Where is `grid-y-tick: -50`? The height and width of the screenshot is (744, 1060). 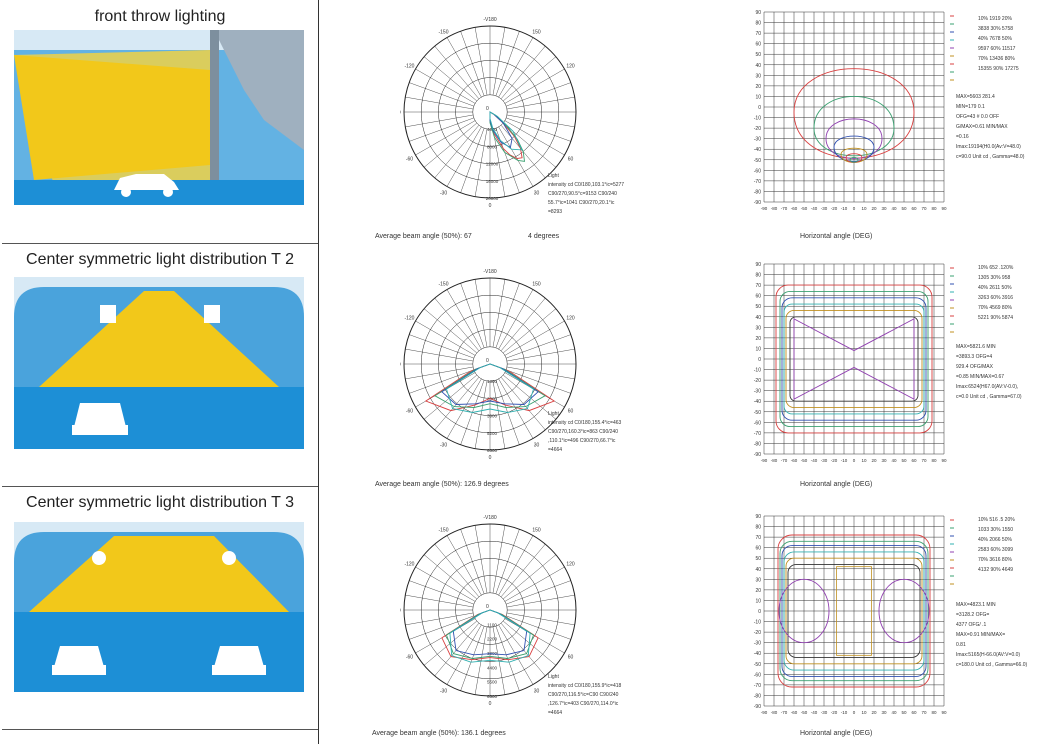
grid-y-tick: -50 is located at coordinates (757, 413).